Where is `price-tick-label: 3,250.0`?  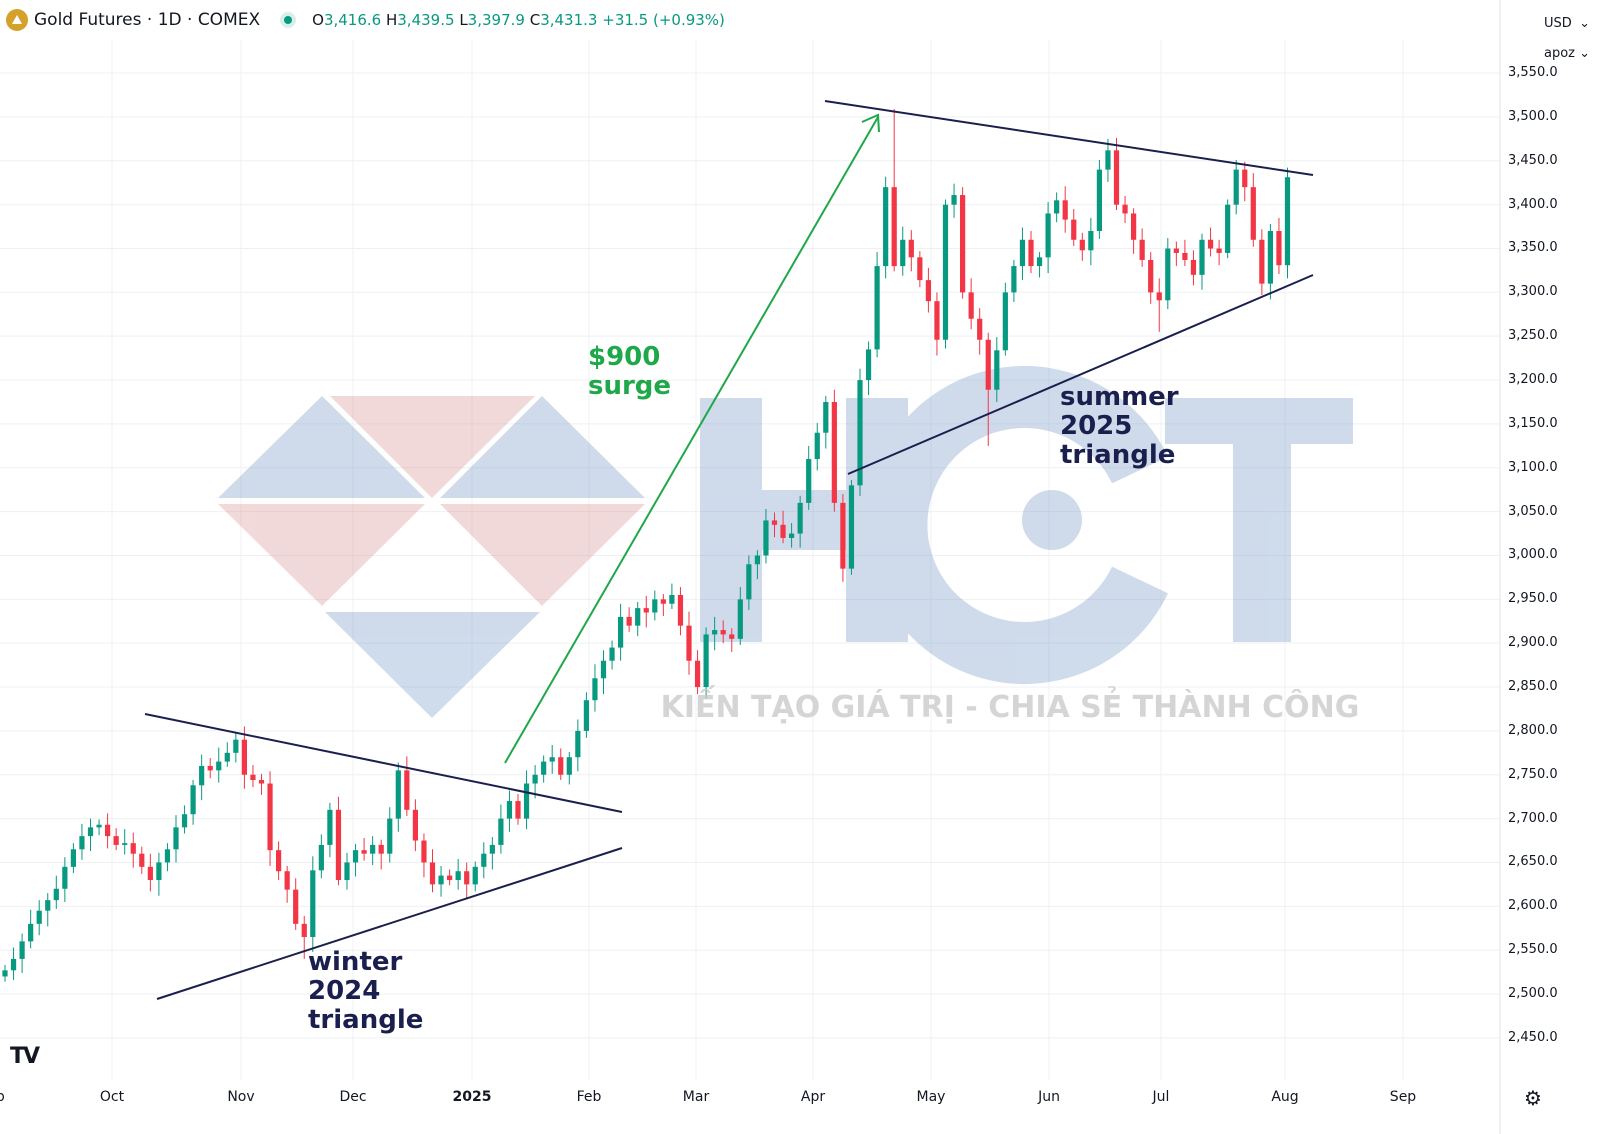
price-tick-label: 3,250.0 is located at coordinates (1533, 336).